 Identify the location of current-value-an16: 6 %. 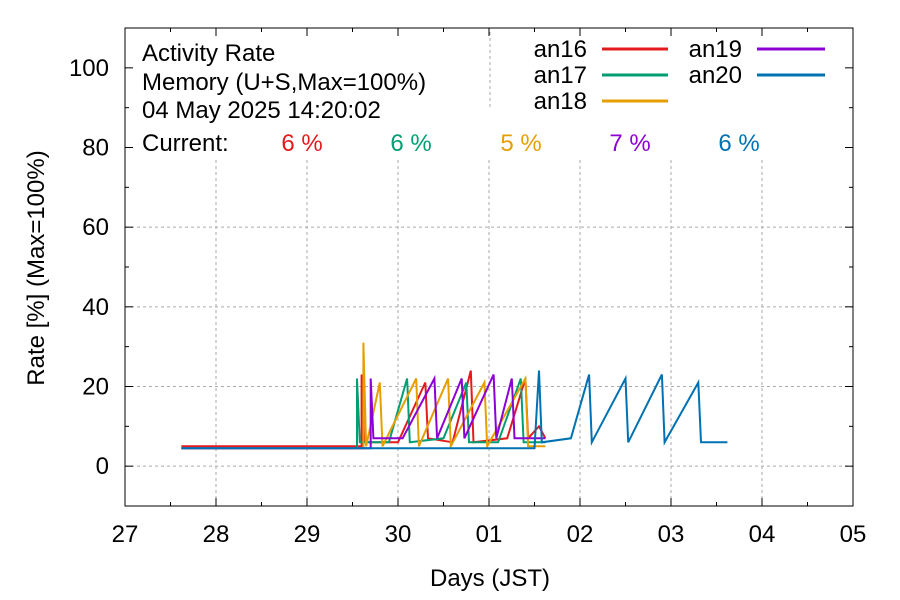
(301, 143).